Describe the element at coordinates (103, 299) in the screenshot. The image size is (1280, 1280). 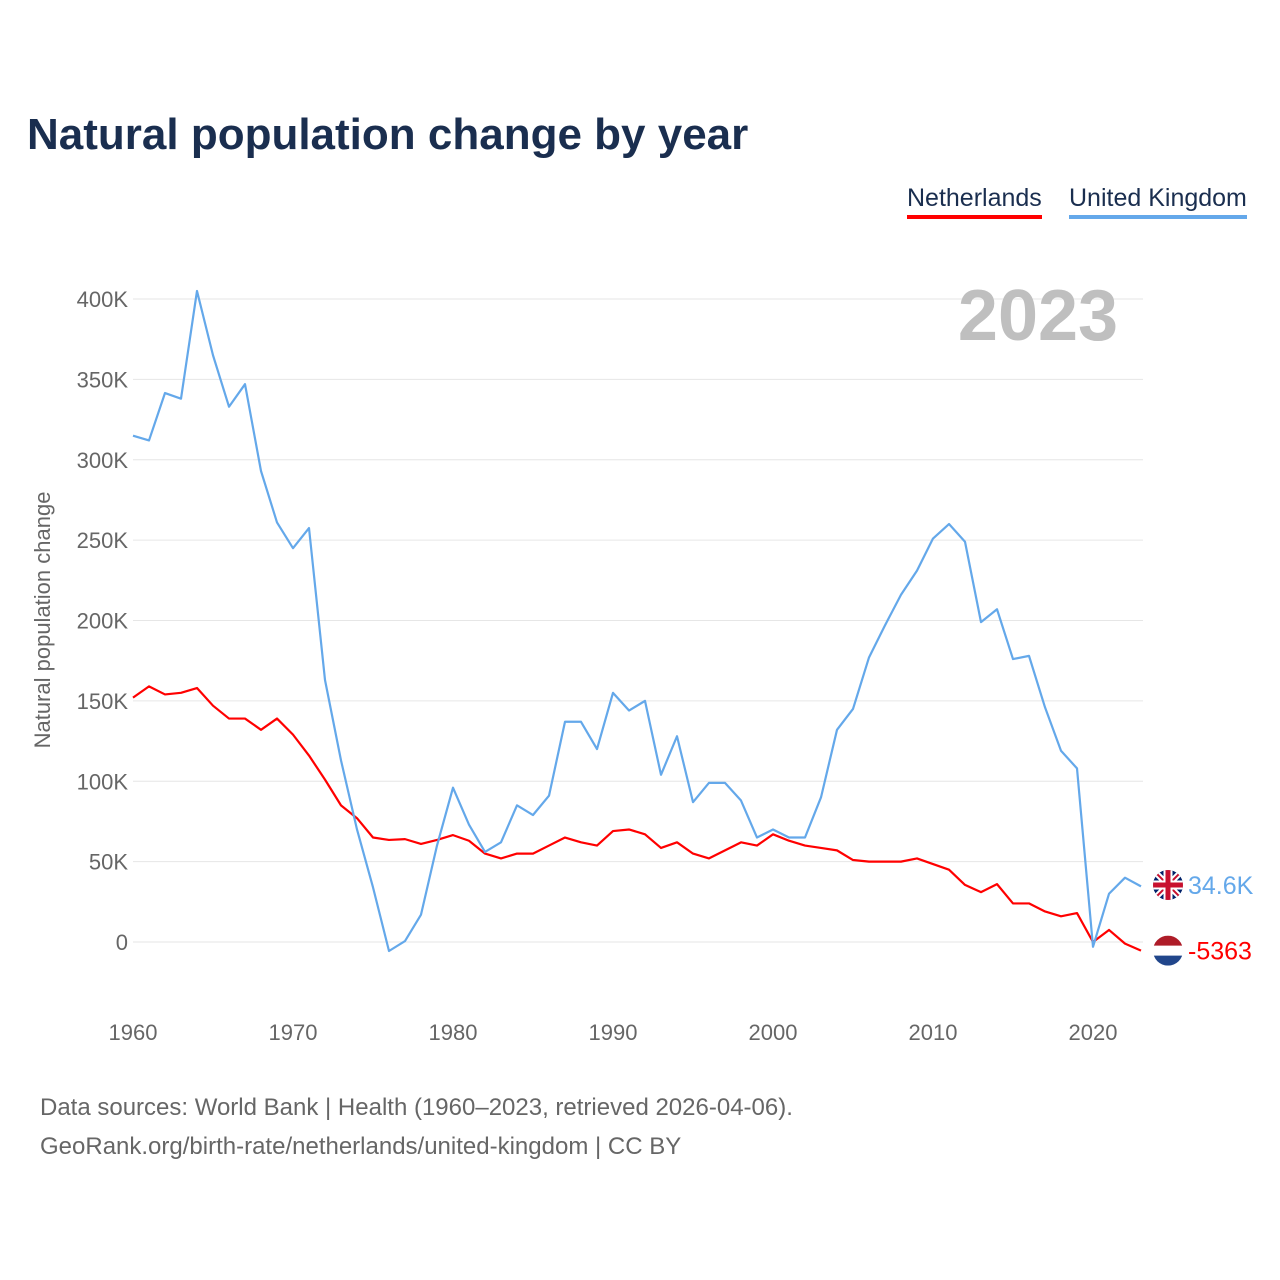
I see `y-tick-label: 400K` at that location.